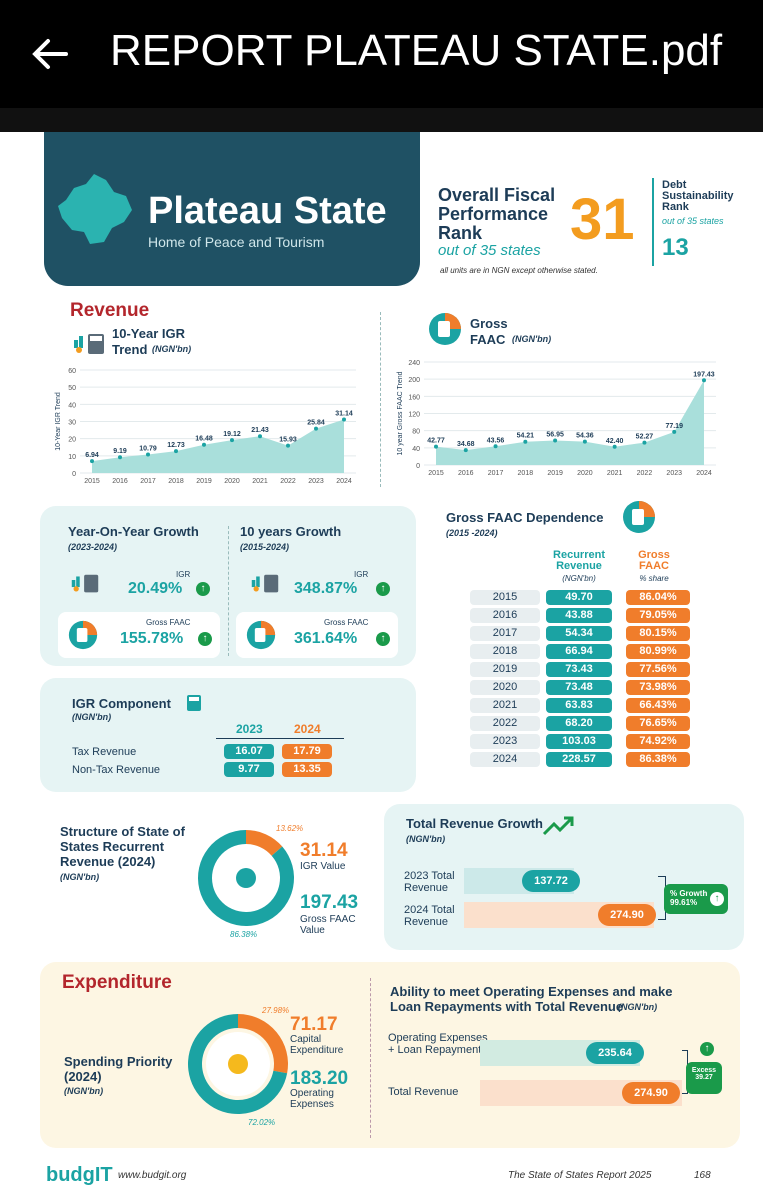 The width and height of the screenshot is (763, 1200). What do you see at coordinates (324, 850) in the screenshot?
I see `structure-igr-value: 31.14` at bounding box center [324, 850].